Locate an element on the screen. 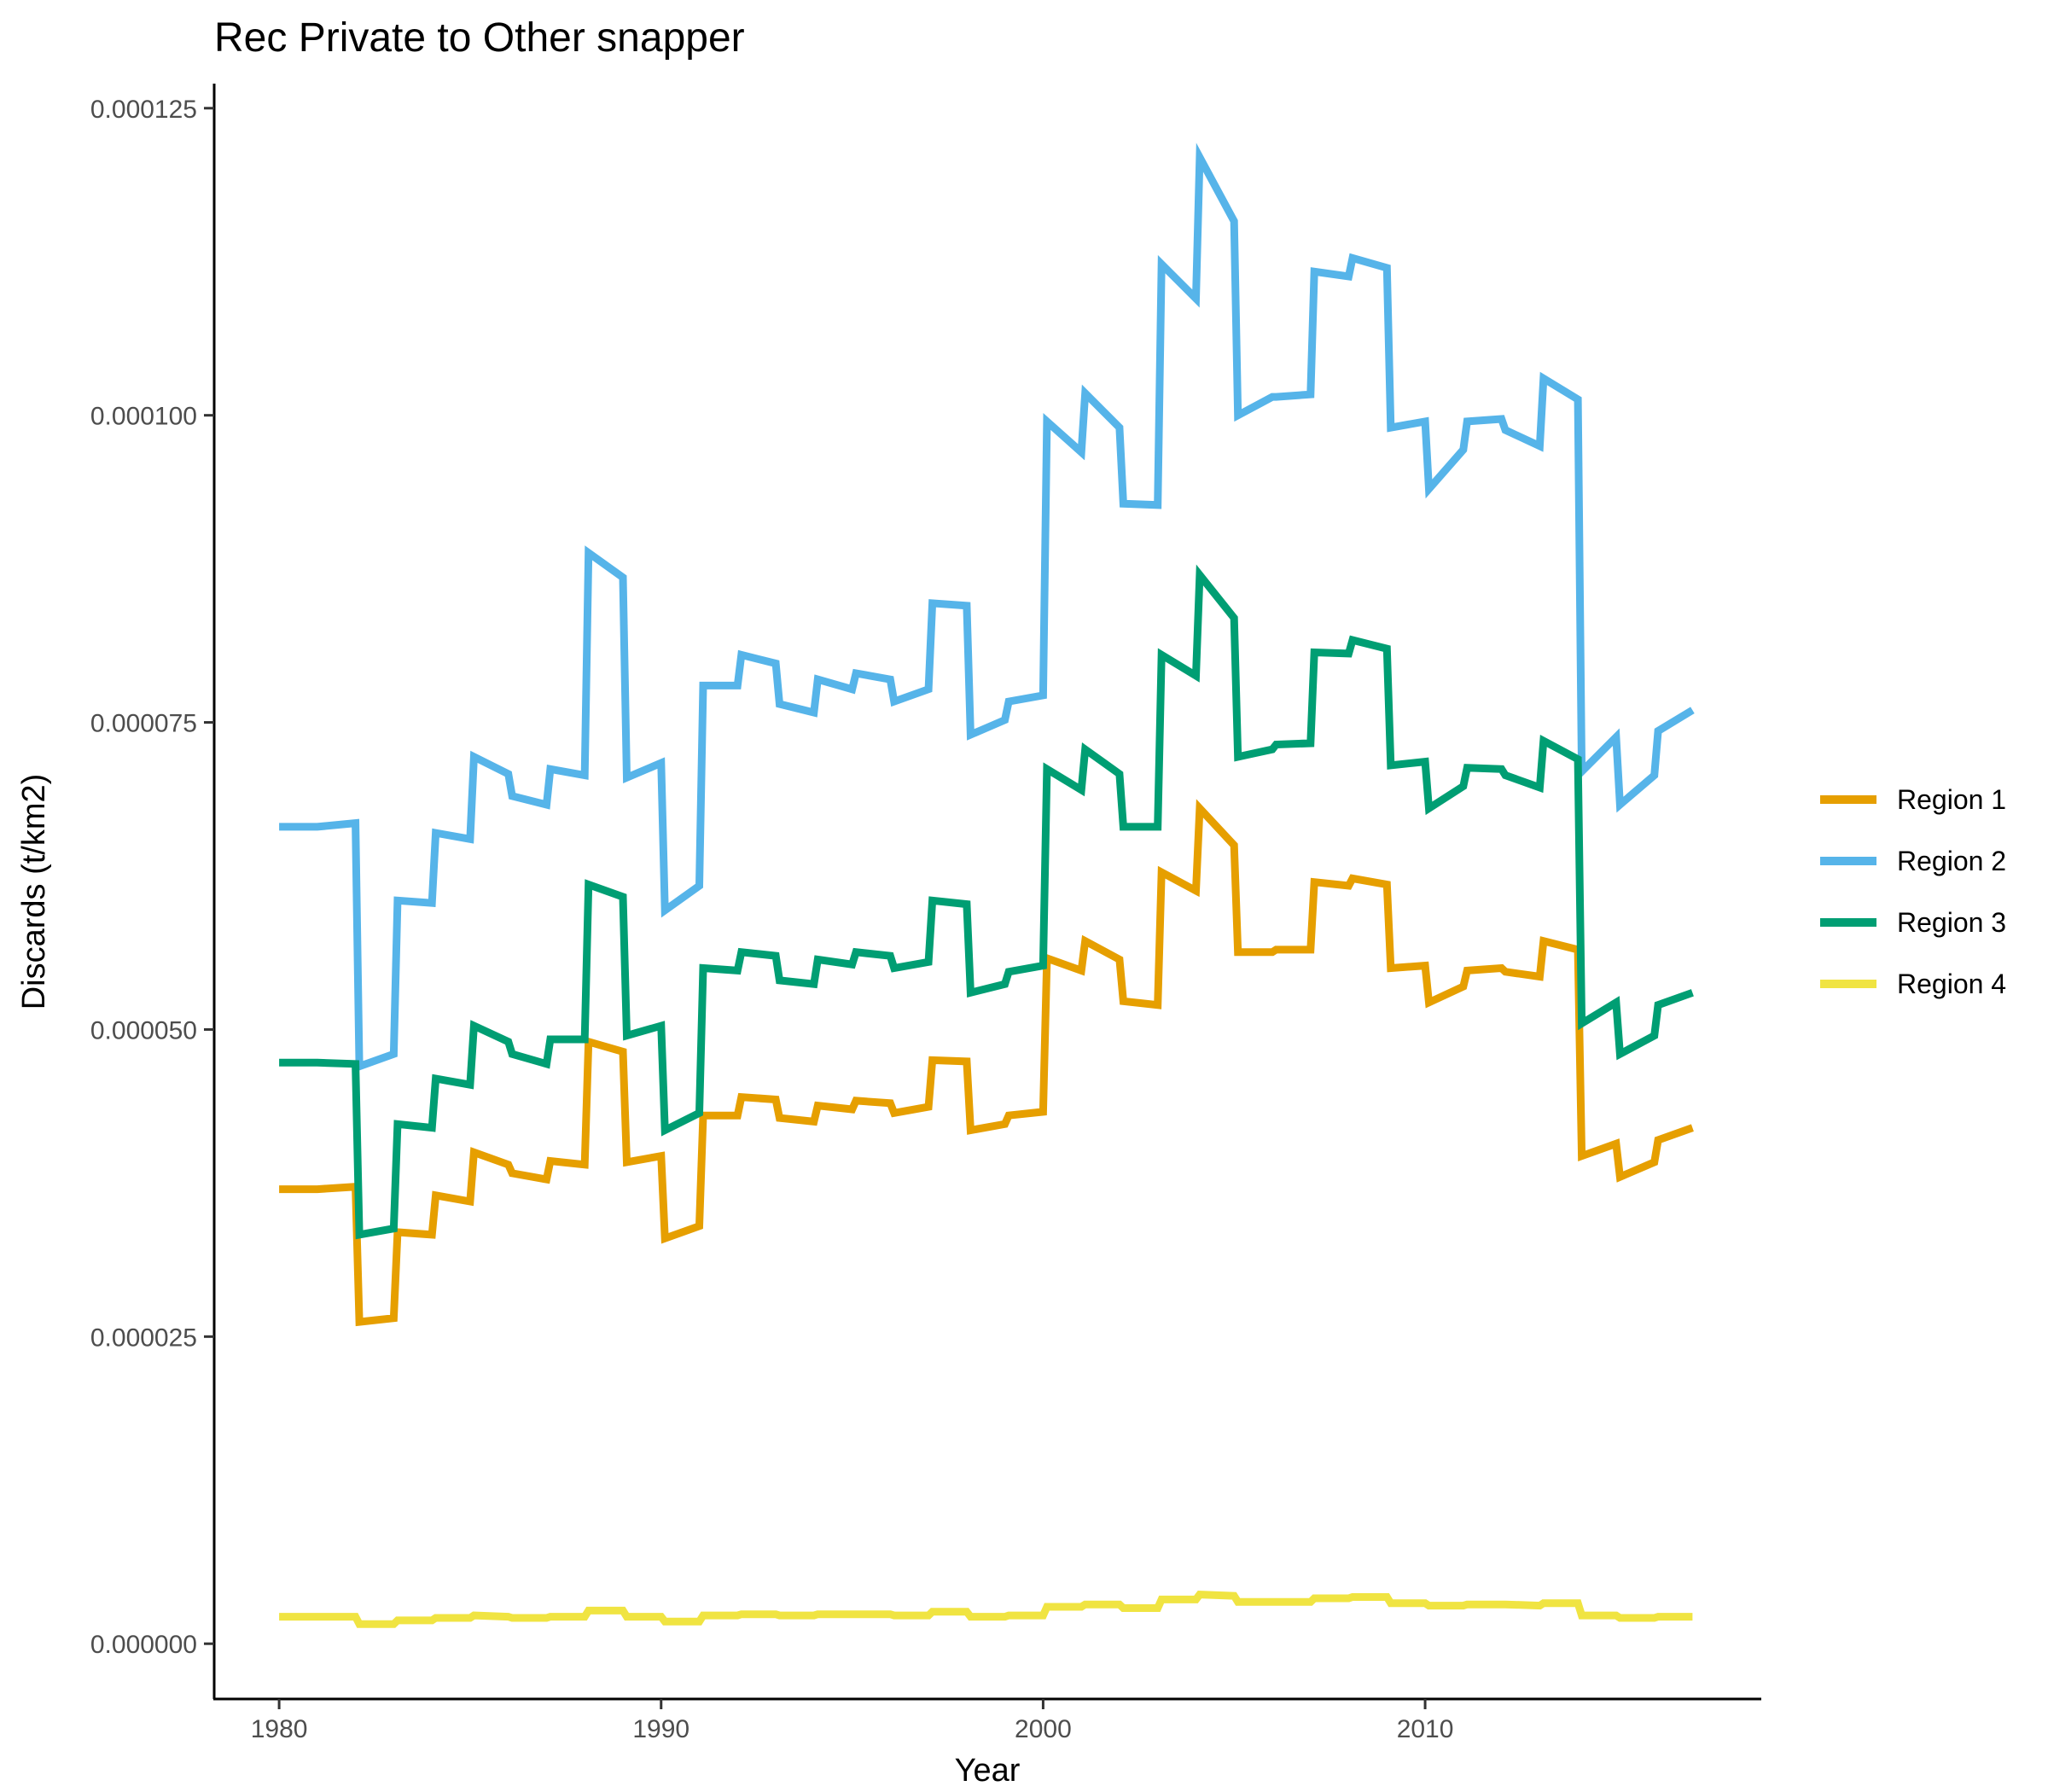 The image size is (2048, 1792). x-tick-label: 1990 is located at coordinates (660, 1729).